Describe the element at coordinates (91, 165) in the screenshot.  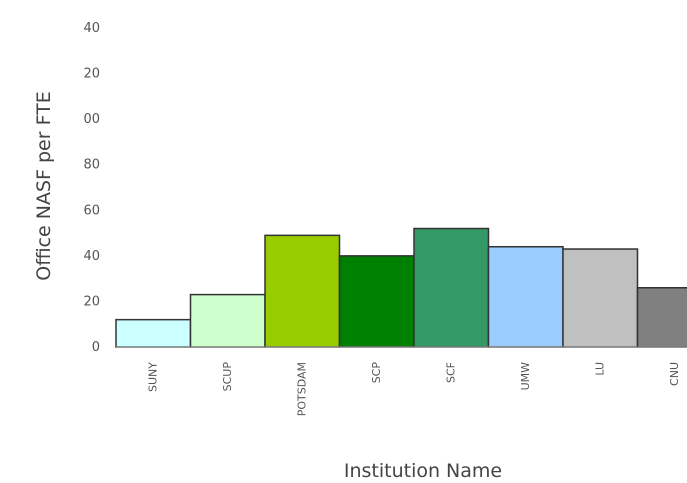
I see `y-tick-label: 80` at that location.